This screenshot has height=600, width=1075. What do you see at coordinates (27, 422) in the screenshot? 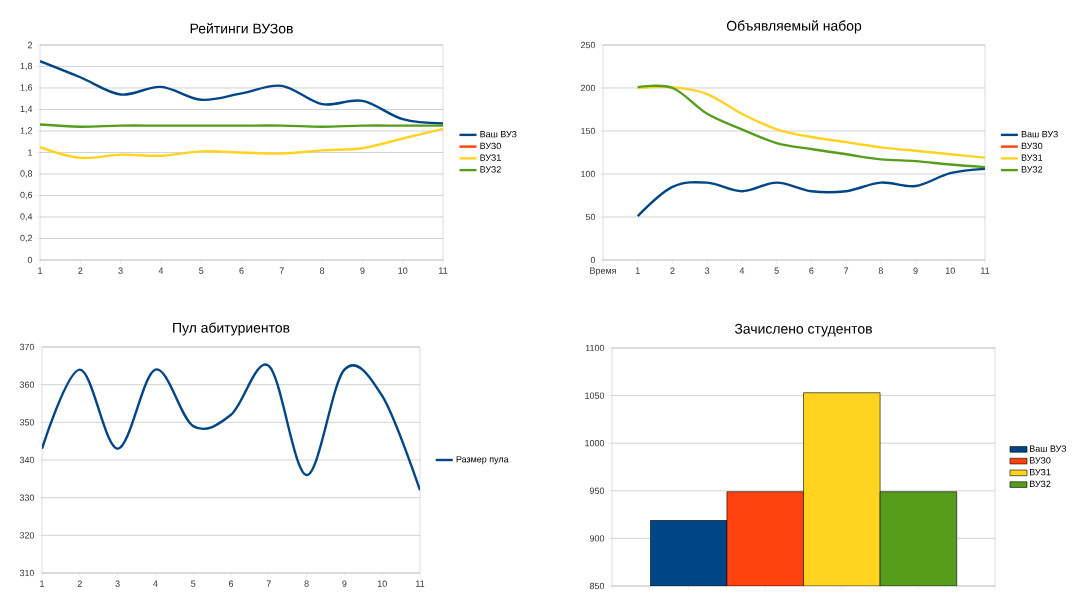
I see `y-tick-label: 350` at bounding box center [27, 422].